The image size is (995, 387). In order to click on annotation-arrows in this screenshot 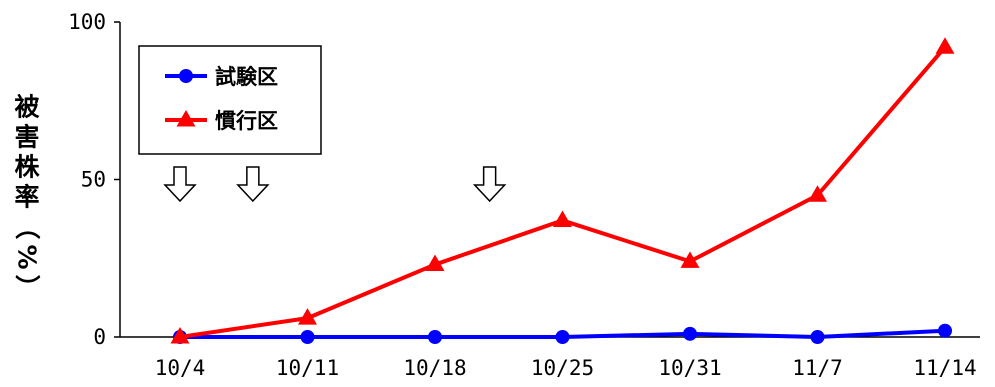, I will do `click(335, 184)`.